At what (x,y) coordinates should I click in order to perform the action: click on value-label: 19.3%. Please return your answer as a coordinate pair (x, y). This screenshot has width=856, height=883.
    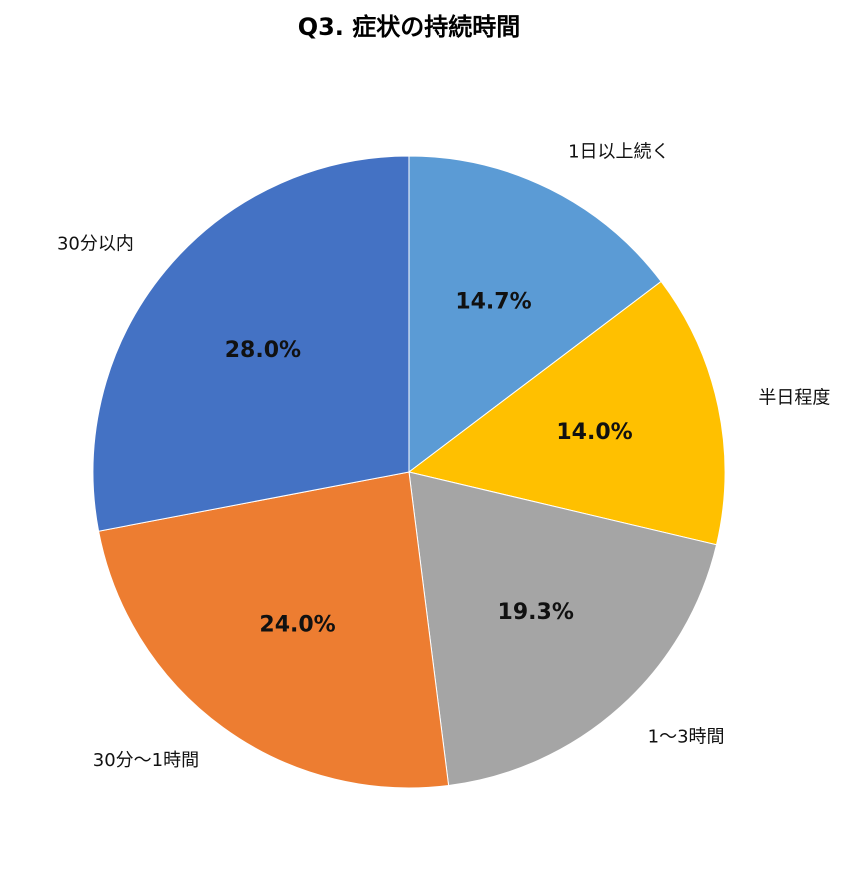
    Looking at the image, I should click on (536, 612).